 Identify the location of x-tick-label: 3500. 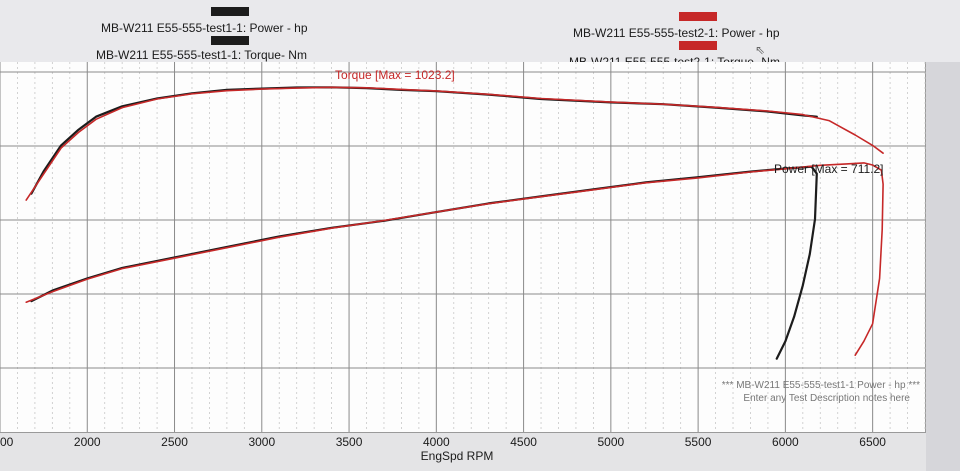
(349, 442).